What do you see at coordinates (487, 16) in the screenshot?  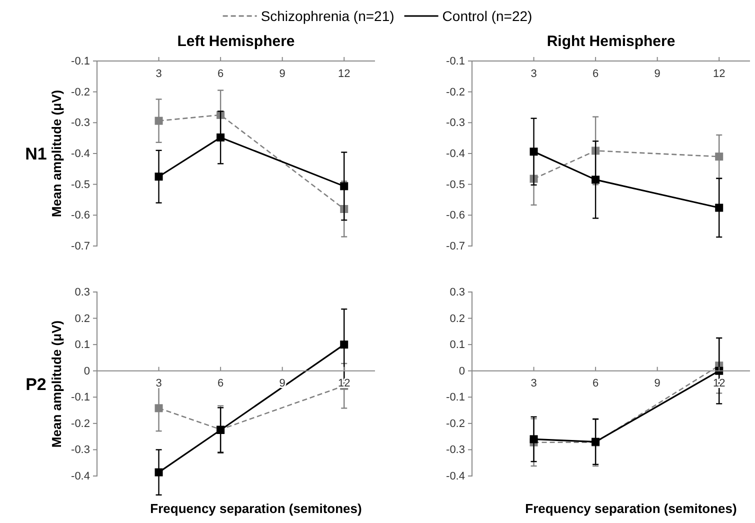 I see `legend-label: Control (n=22)` at bounding box center [487, 16].